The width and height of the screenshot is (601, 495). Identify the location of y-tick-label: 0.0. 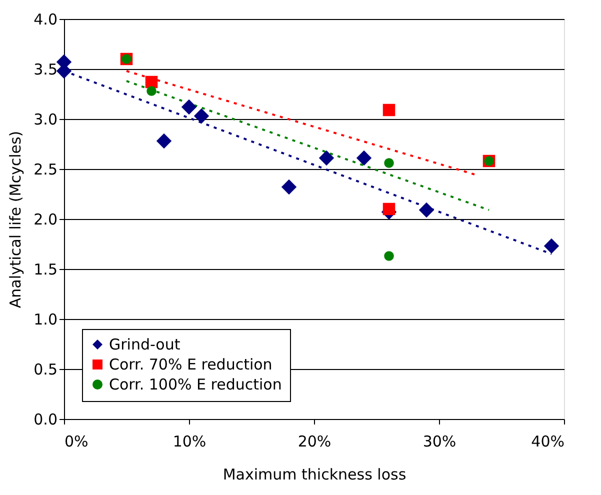
(46, 419).